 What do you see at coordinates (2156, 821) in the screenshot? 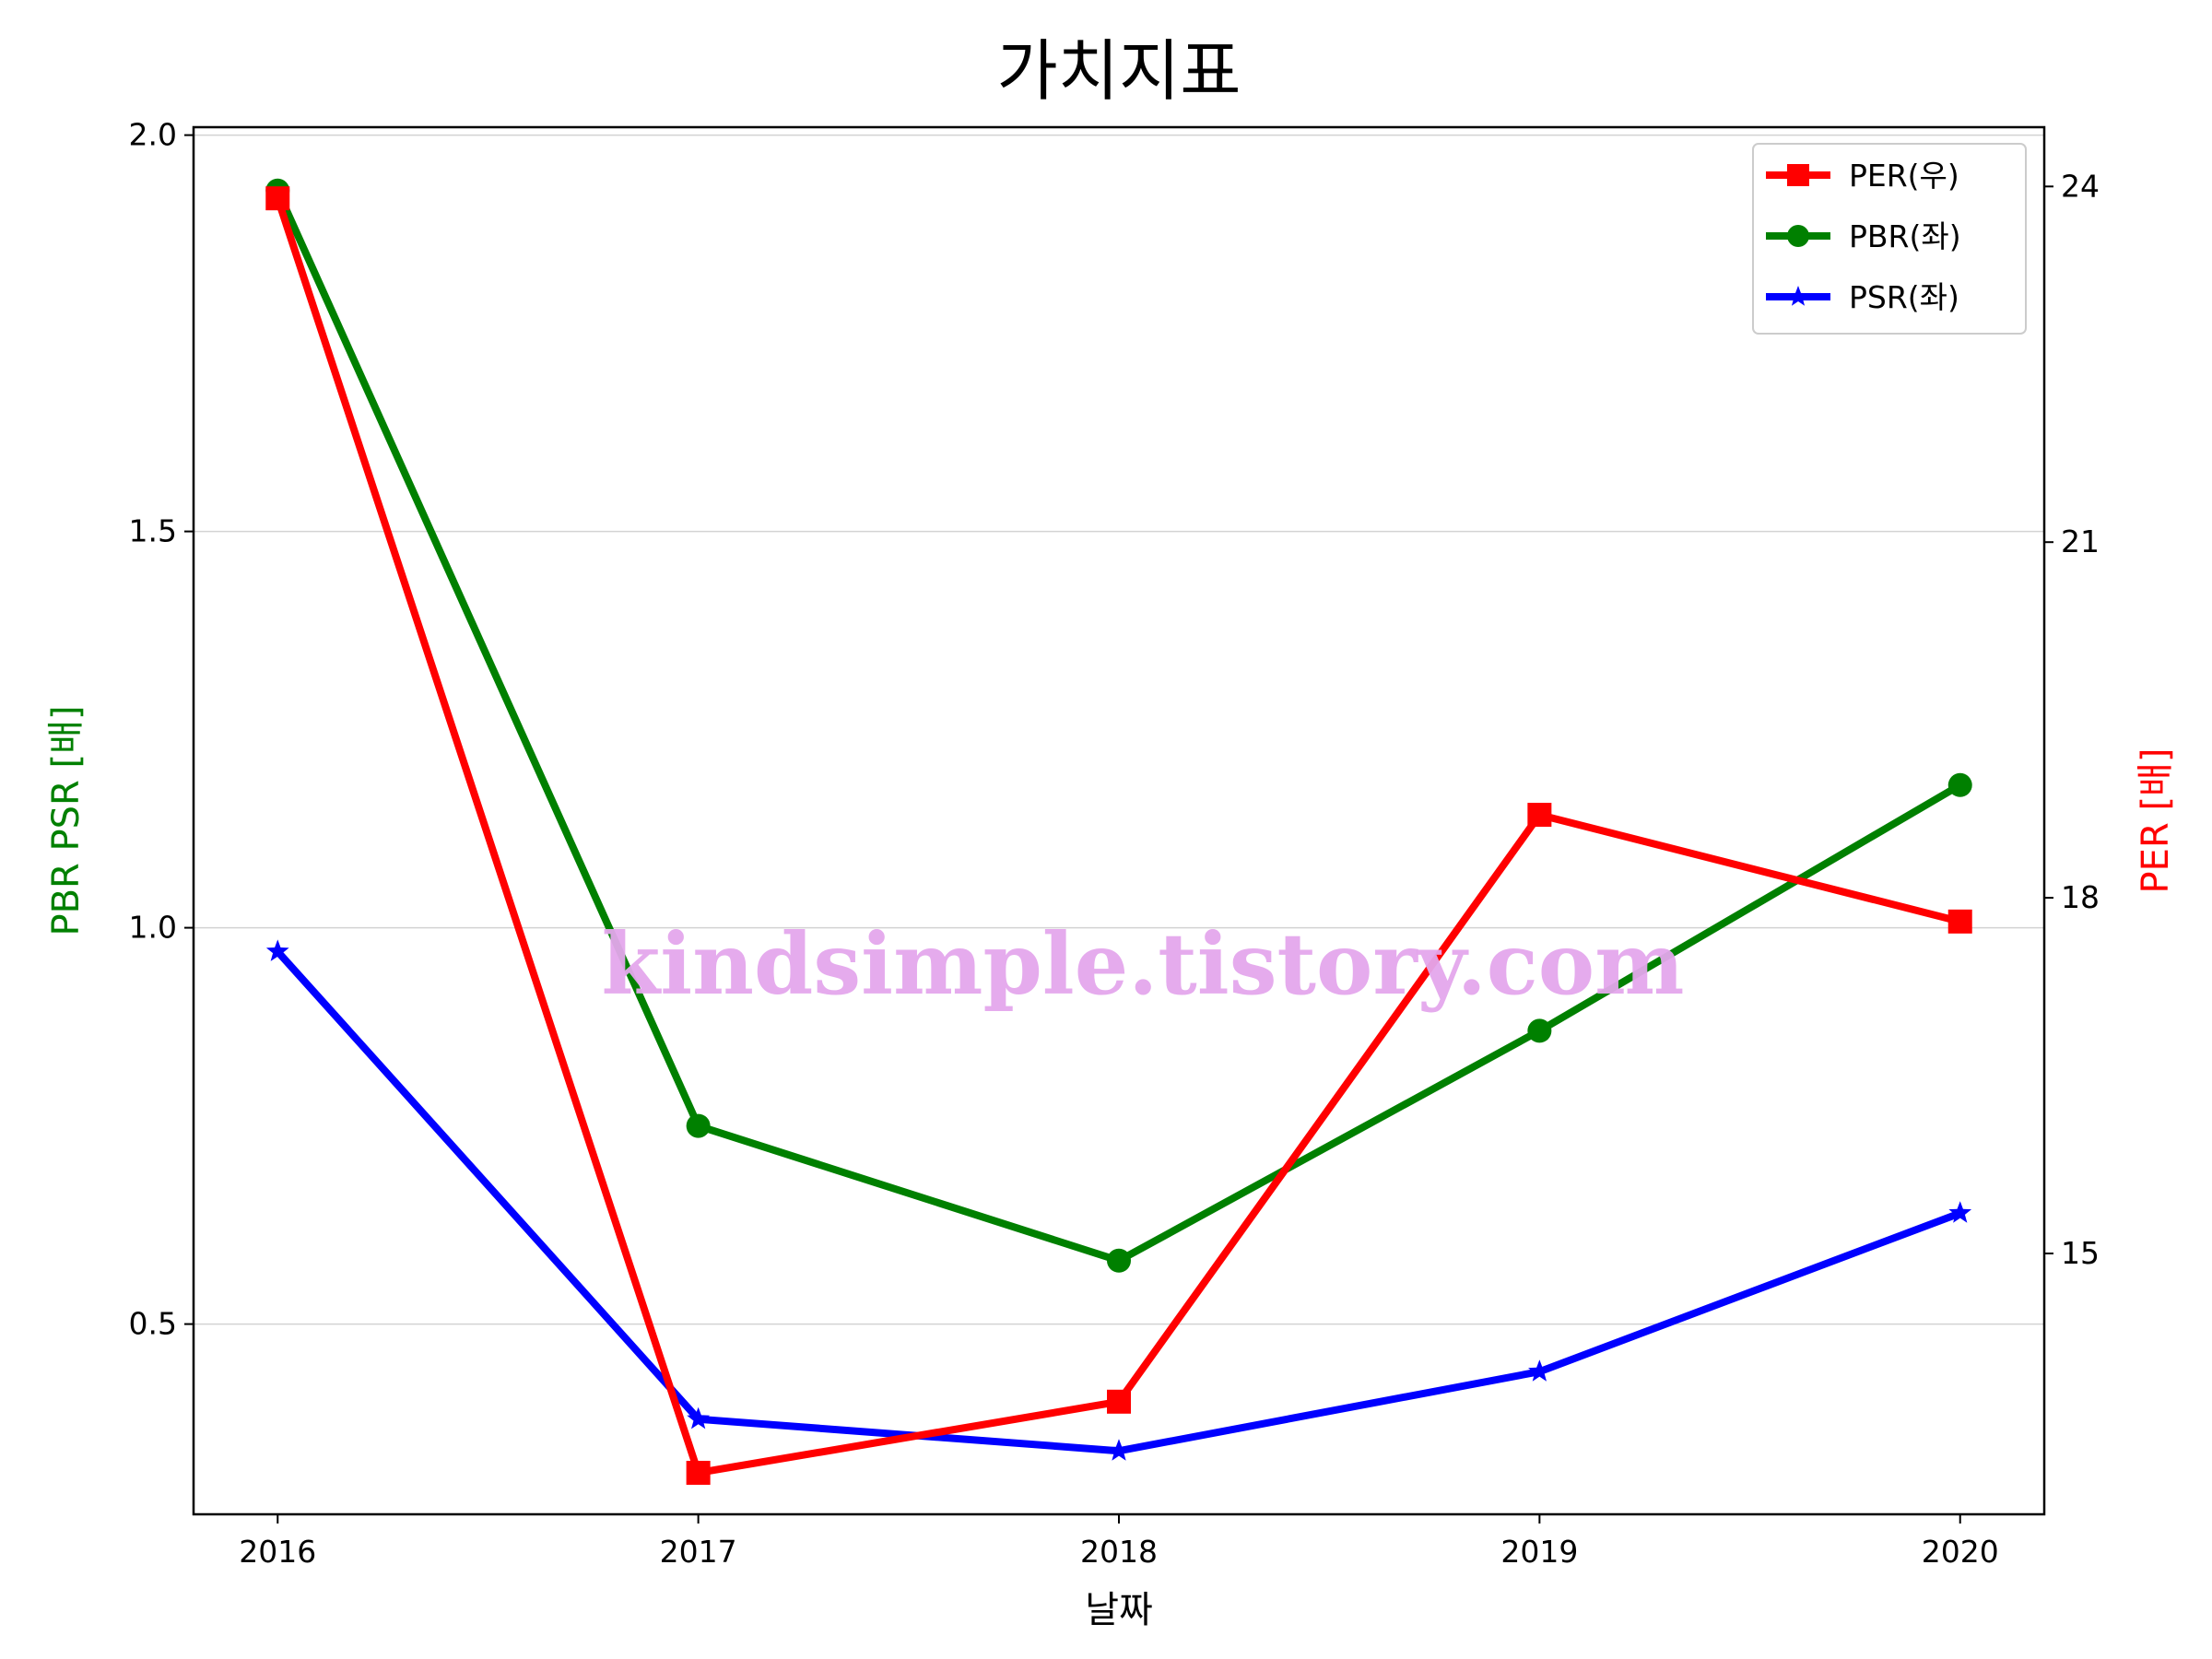
I see `right-y-axis-label: PER [배]` at bounding box center [2156, 821].